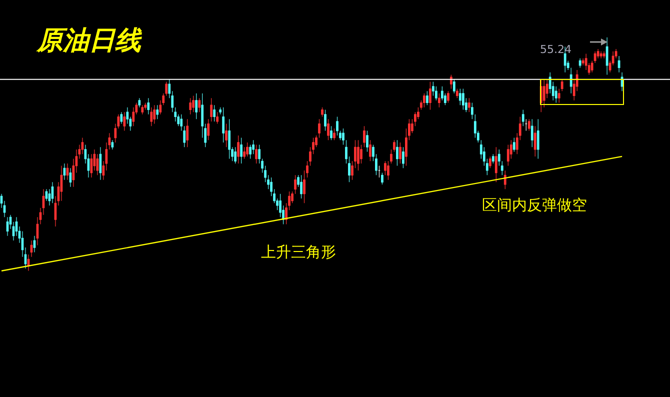 The image size is (670, 397). Describe the element at coordinates (88, 41) in the screenshot. I see `chart-title: 原油日线` at that location.